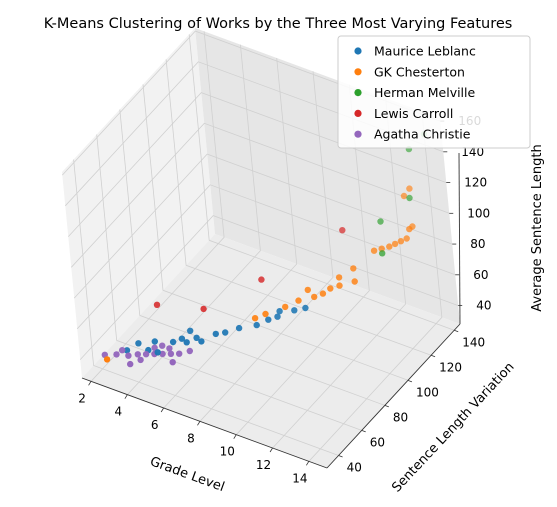 The height and width of the screenshot is (507, 557). I want to click on legend-label: Maurice Leblanc, so click(425, 51).